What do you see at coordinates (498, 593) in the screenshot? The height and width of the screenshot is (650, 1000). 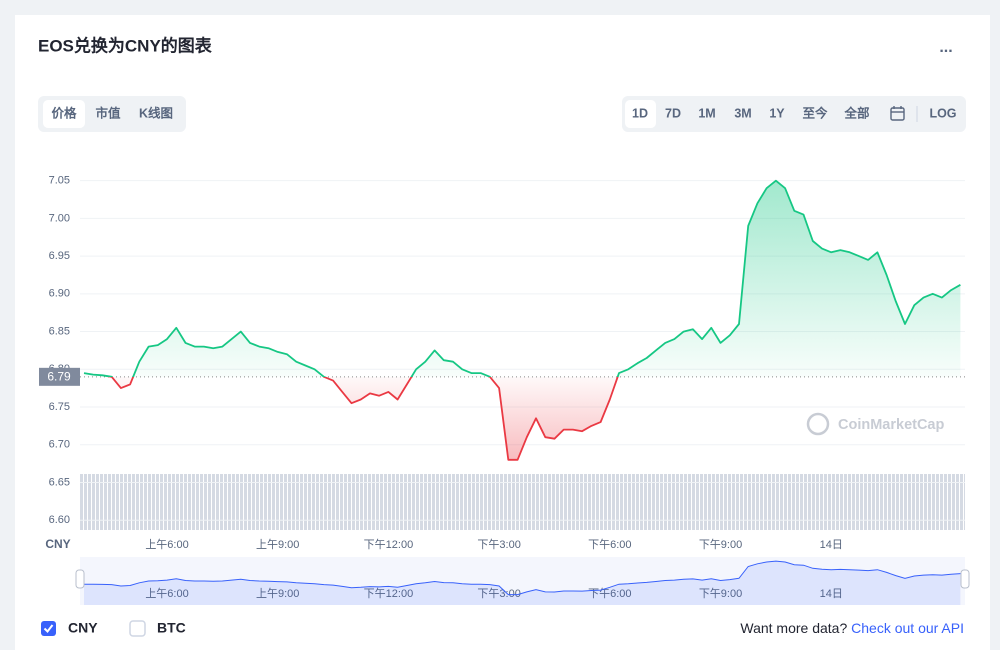 I see `navigator-label: 下午3:00` at bounding box center [498, 593].